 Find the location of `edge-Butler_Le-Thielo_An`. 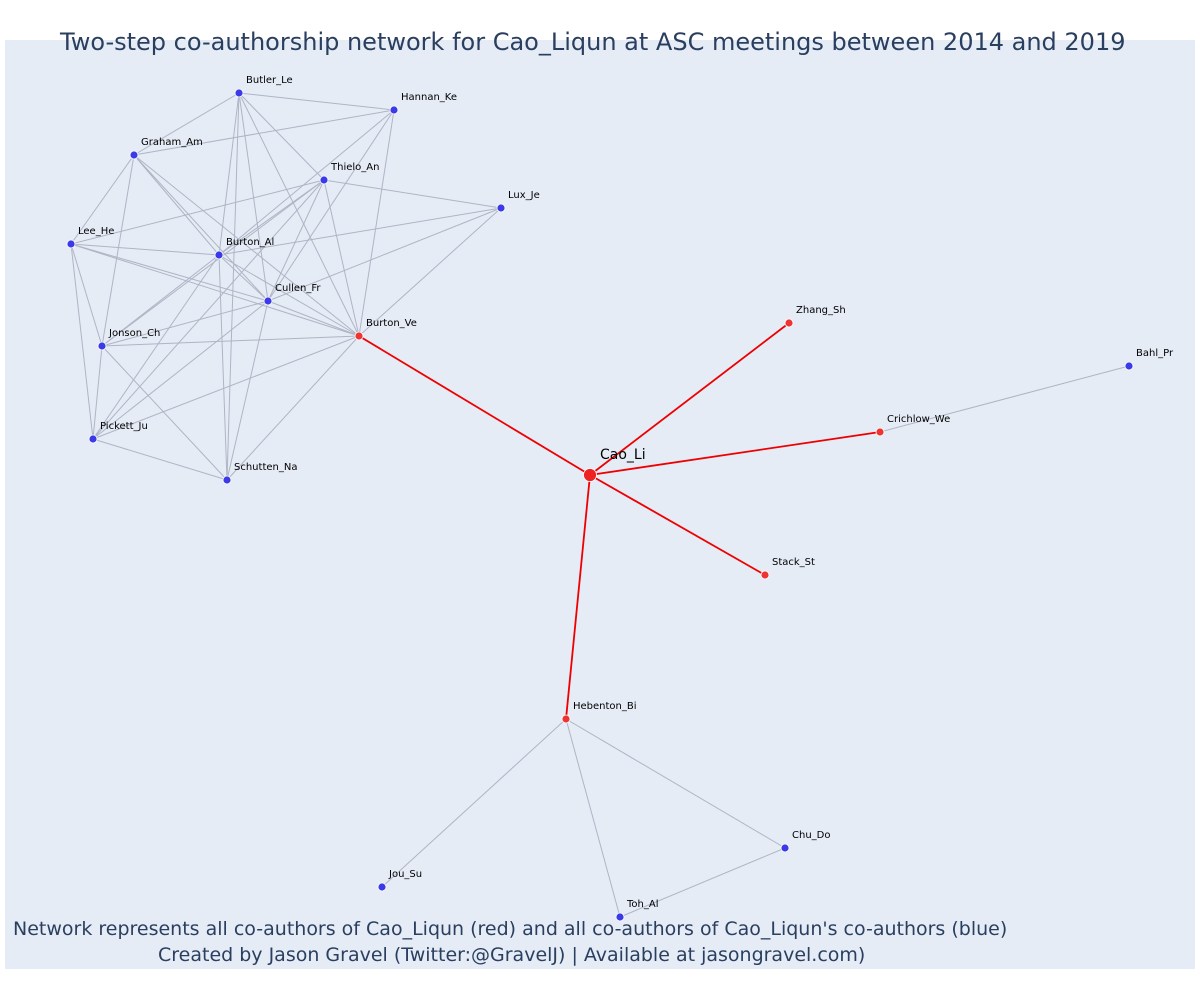

edge-Butler_Le-Thielo_An is located at coordinates (281, 136).